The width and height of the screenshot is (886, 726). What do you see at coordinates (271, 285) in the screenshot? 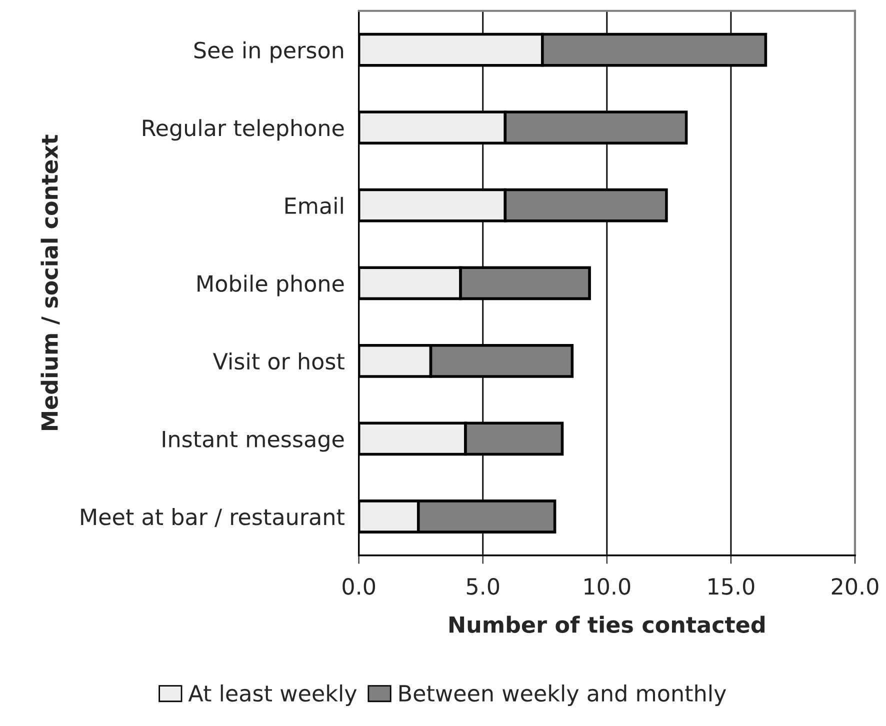
I see `y-tick-label: Mobile phone` at bounding box center [271, 285].